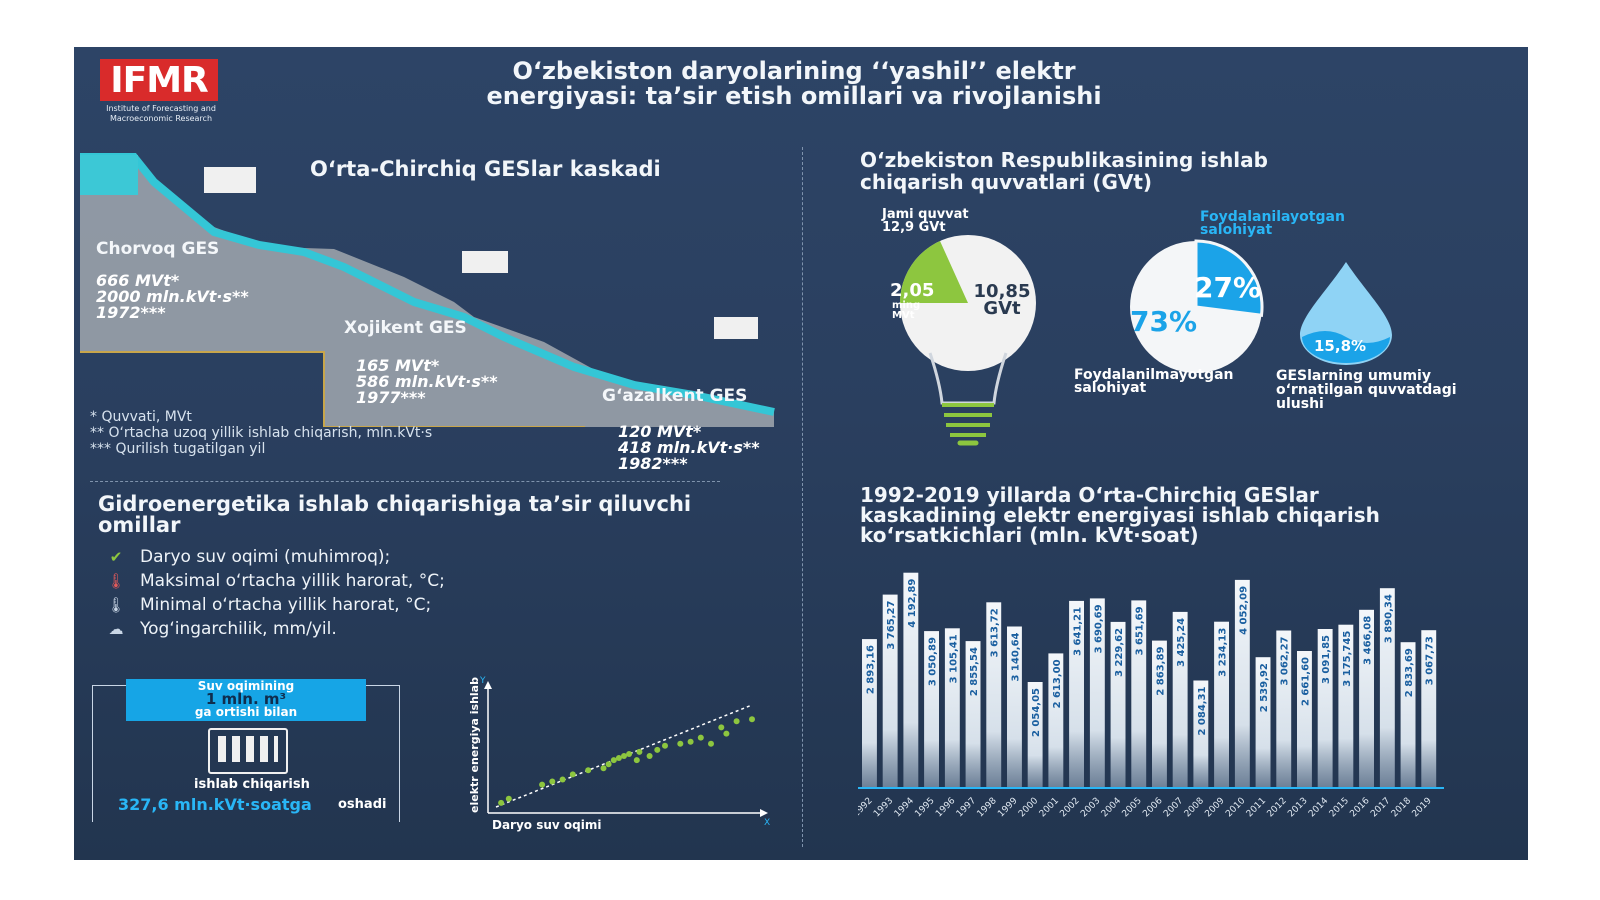 The width and height of the screenshot is (1600, 900). Describe the element at coordinates (1223, 652) in the screenshot. I see `bar-label-2009: 3 234,13` at that location.